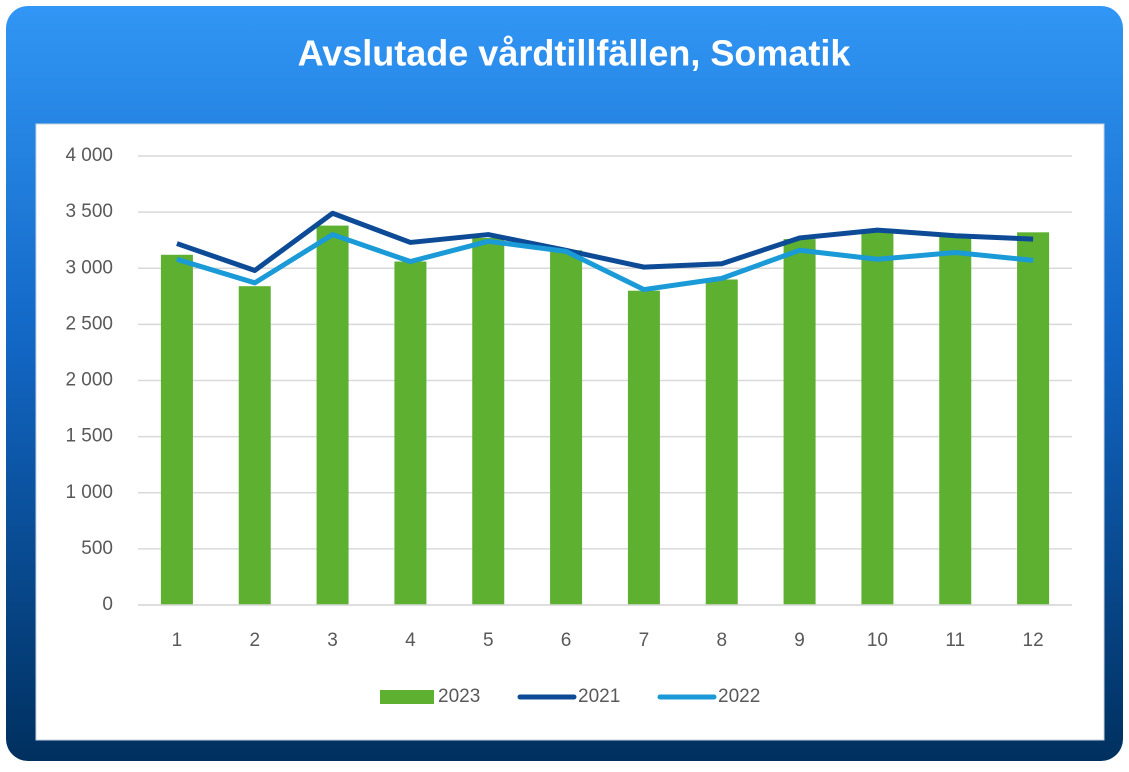  What do you see at coordinates (177, 640) in the screenshot?
I see `x-tick-label: 1` at bounding box center [177, 640].